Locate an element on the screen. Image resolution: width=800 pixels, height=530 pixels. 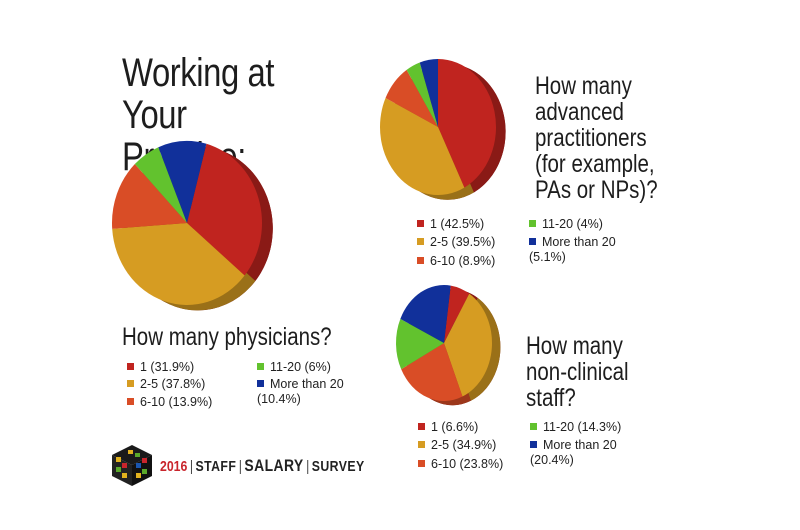
legend-label: 2-5 (37.8%) is located at coordinates (173, 384).